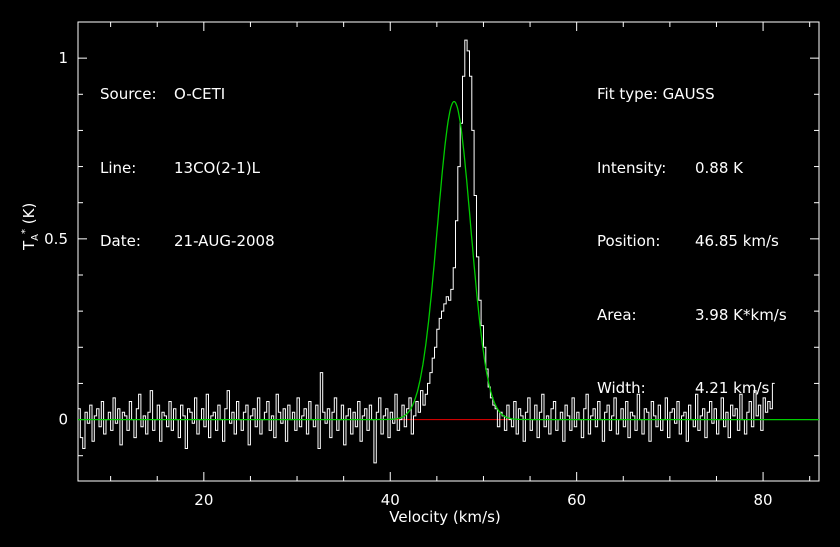 This screenshot has width=840, height=547. I want to click on intensity-row: Intensity: 0.88 K, so click(692, 168).